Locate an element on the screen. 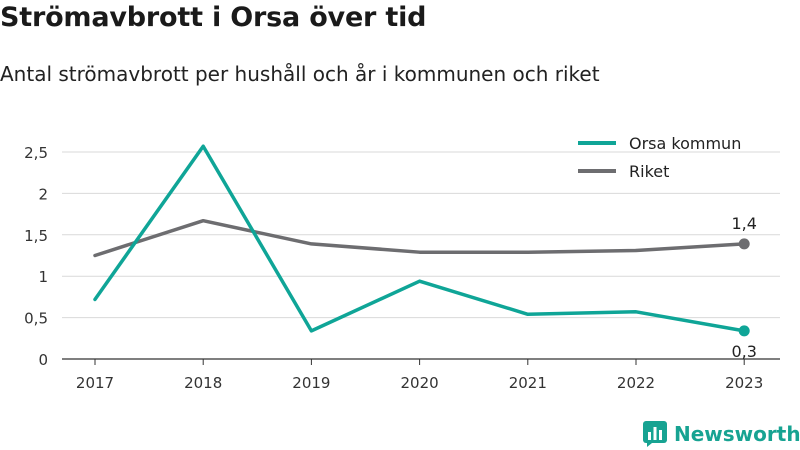  y-axis: 0 0,5 1 1,5 2 2,5 is located at coordinates (36, 256).